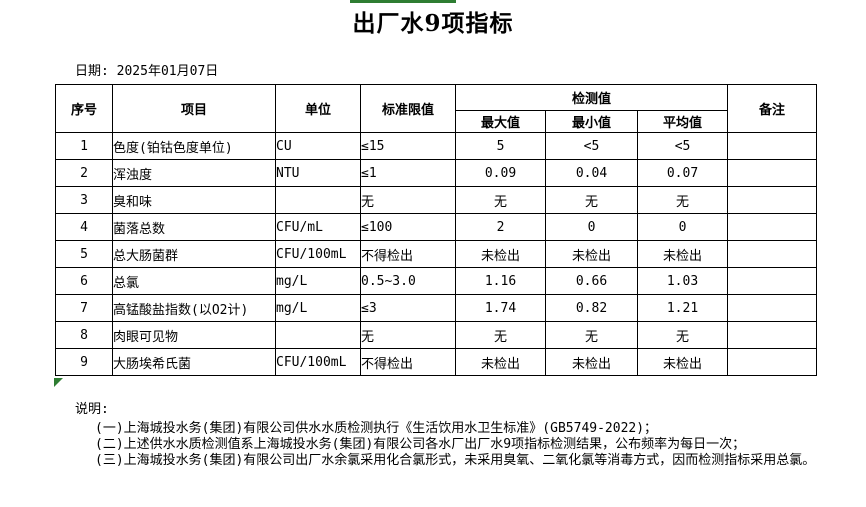 This screenshot has width=866, height=507. Describe the element at coordinates (318, 173) in the screenshot. I see `cell-unit: NTU` at that location.